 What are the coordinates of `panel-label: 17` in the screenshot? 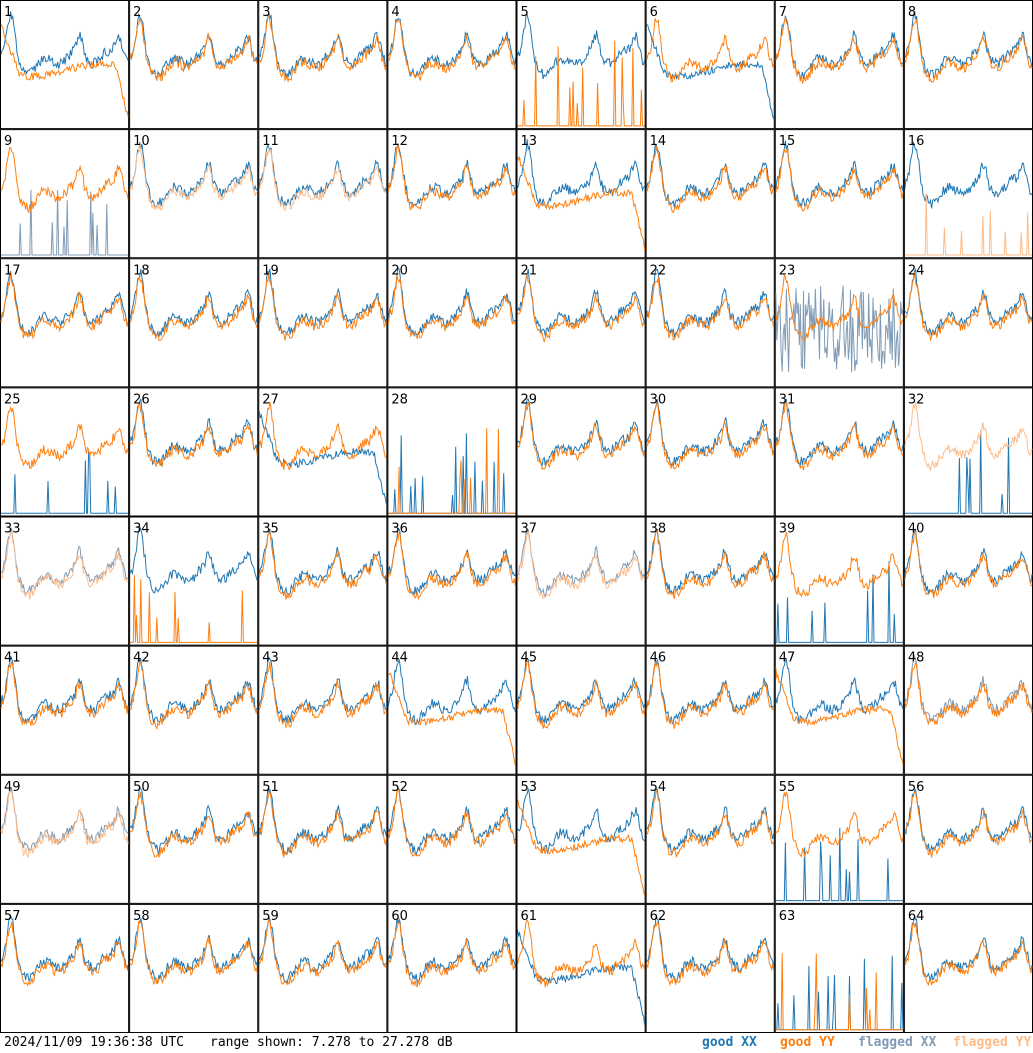 It's located at (12, 270).